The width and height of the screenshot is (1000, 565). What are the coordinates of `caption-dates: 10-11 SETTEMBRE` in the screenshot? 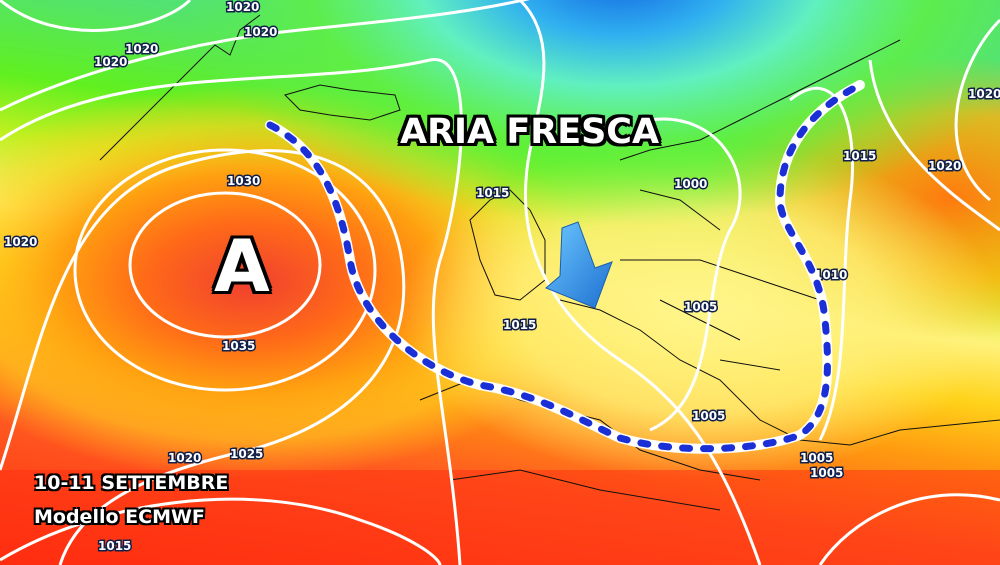 It's located at (131, 483).